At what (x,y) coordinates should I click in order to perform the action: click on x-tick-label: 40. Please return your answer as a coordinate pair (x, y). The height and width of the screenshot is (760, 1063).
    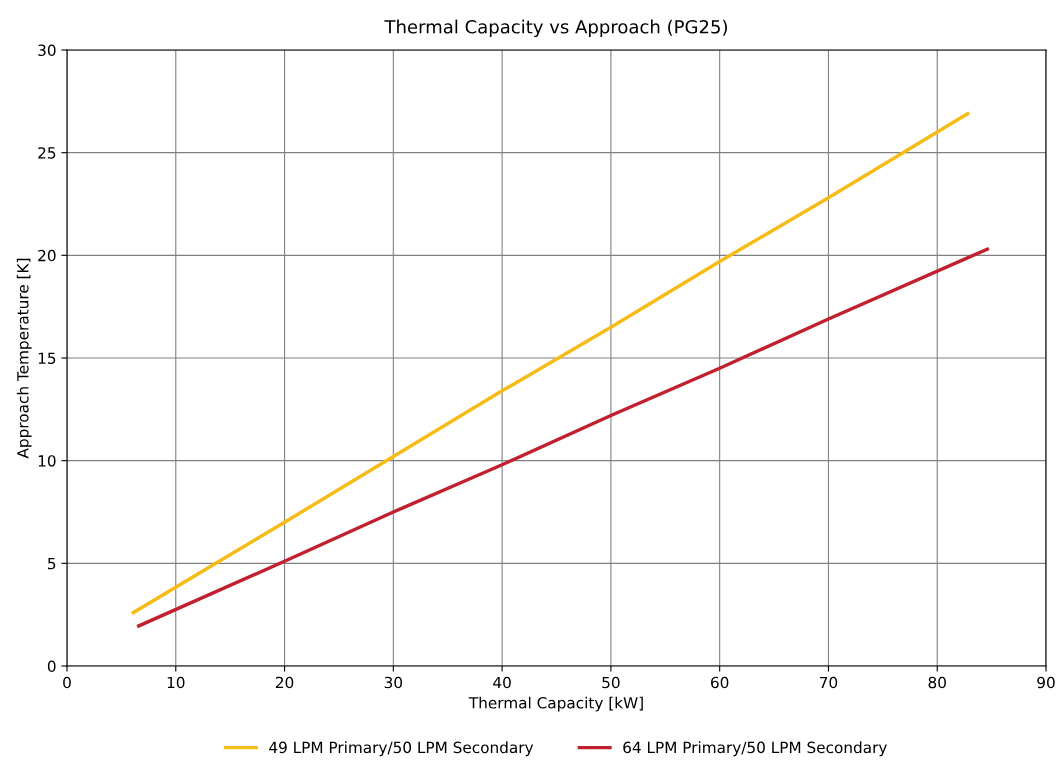
    Looking at the image, I should click on (502, 682).